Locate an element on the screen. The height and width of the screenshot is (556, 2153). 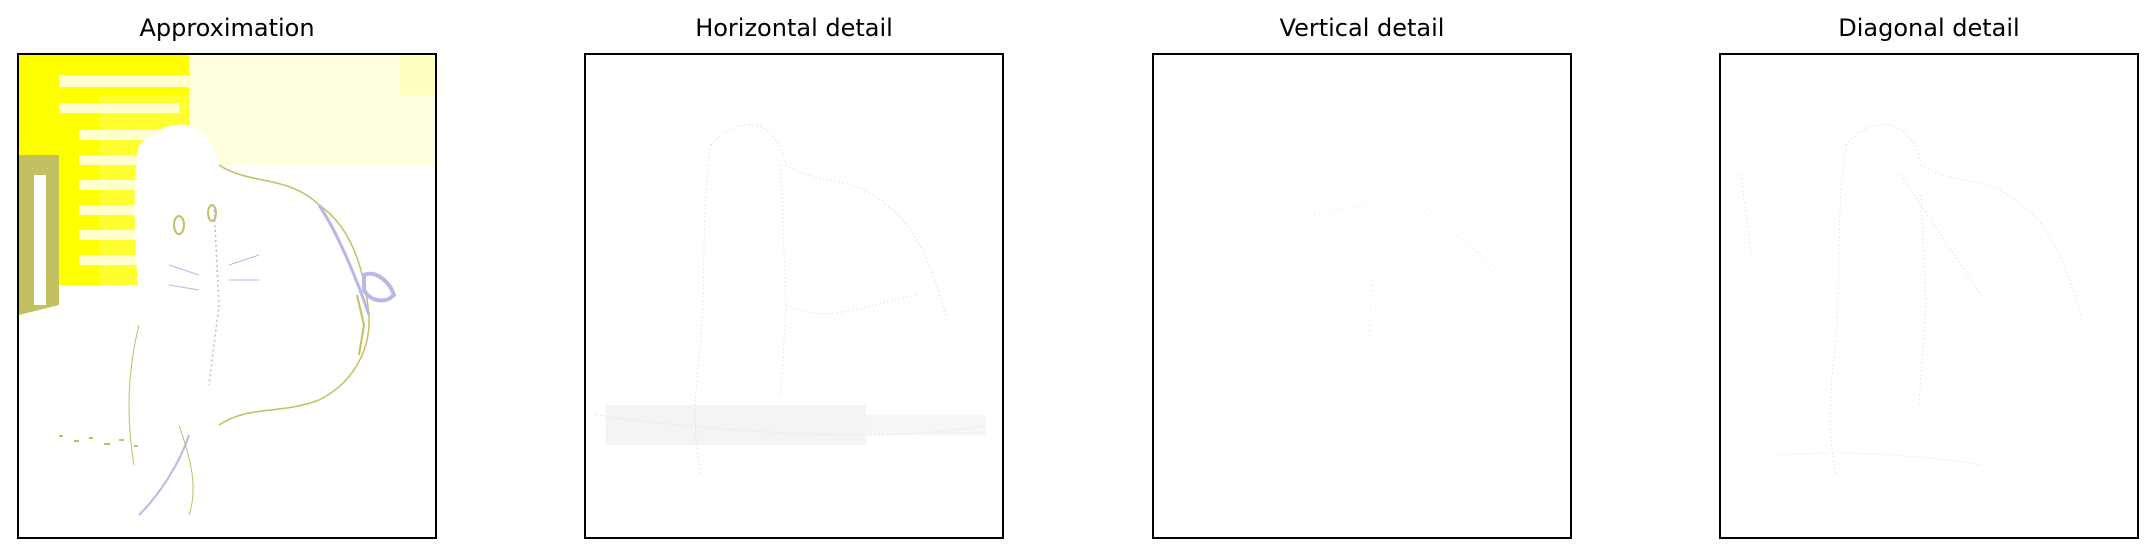
approximation-title: Approximation is located at coordinates (227, 28).